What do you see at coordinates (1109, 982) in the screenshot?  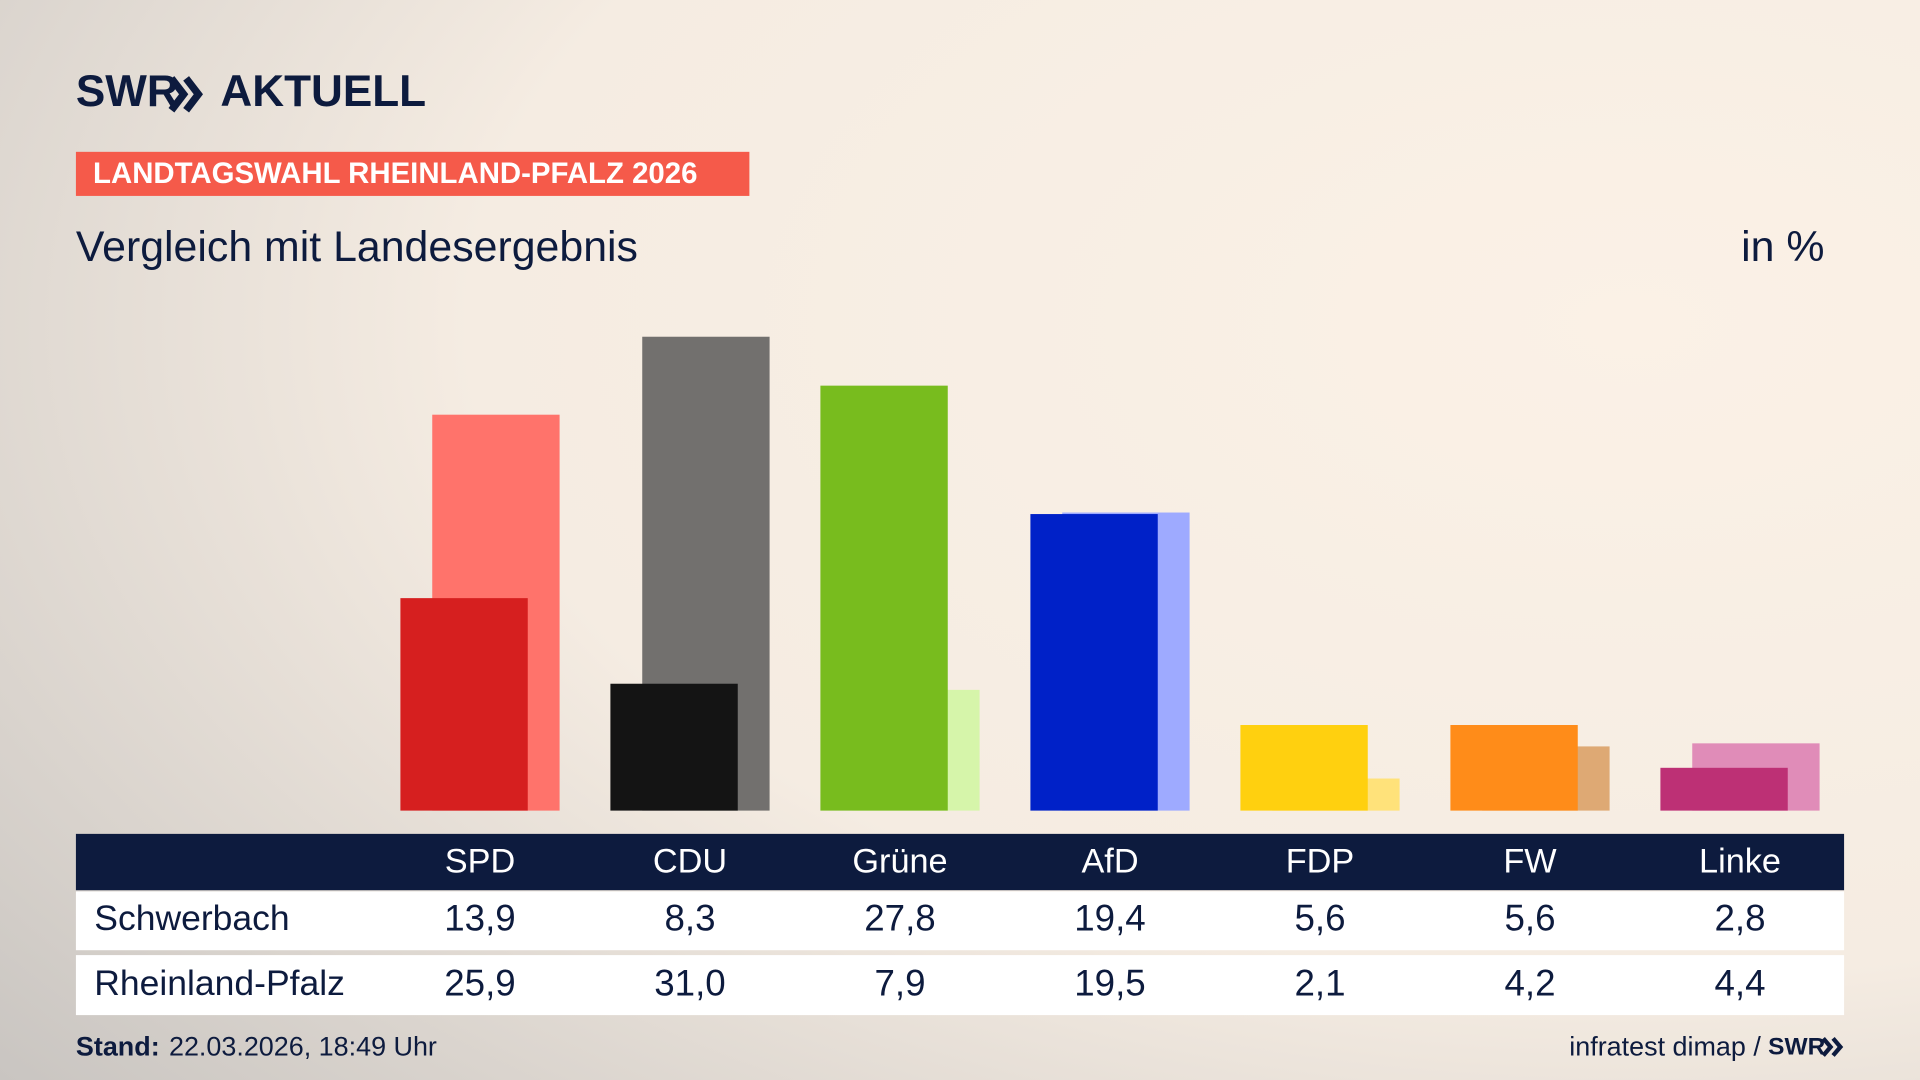 I see `value-label: 19,5` at bounding box center [1109, 982].